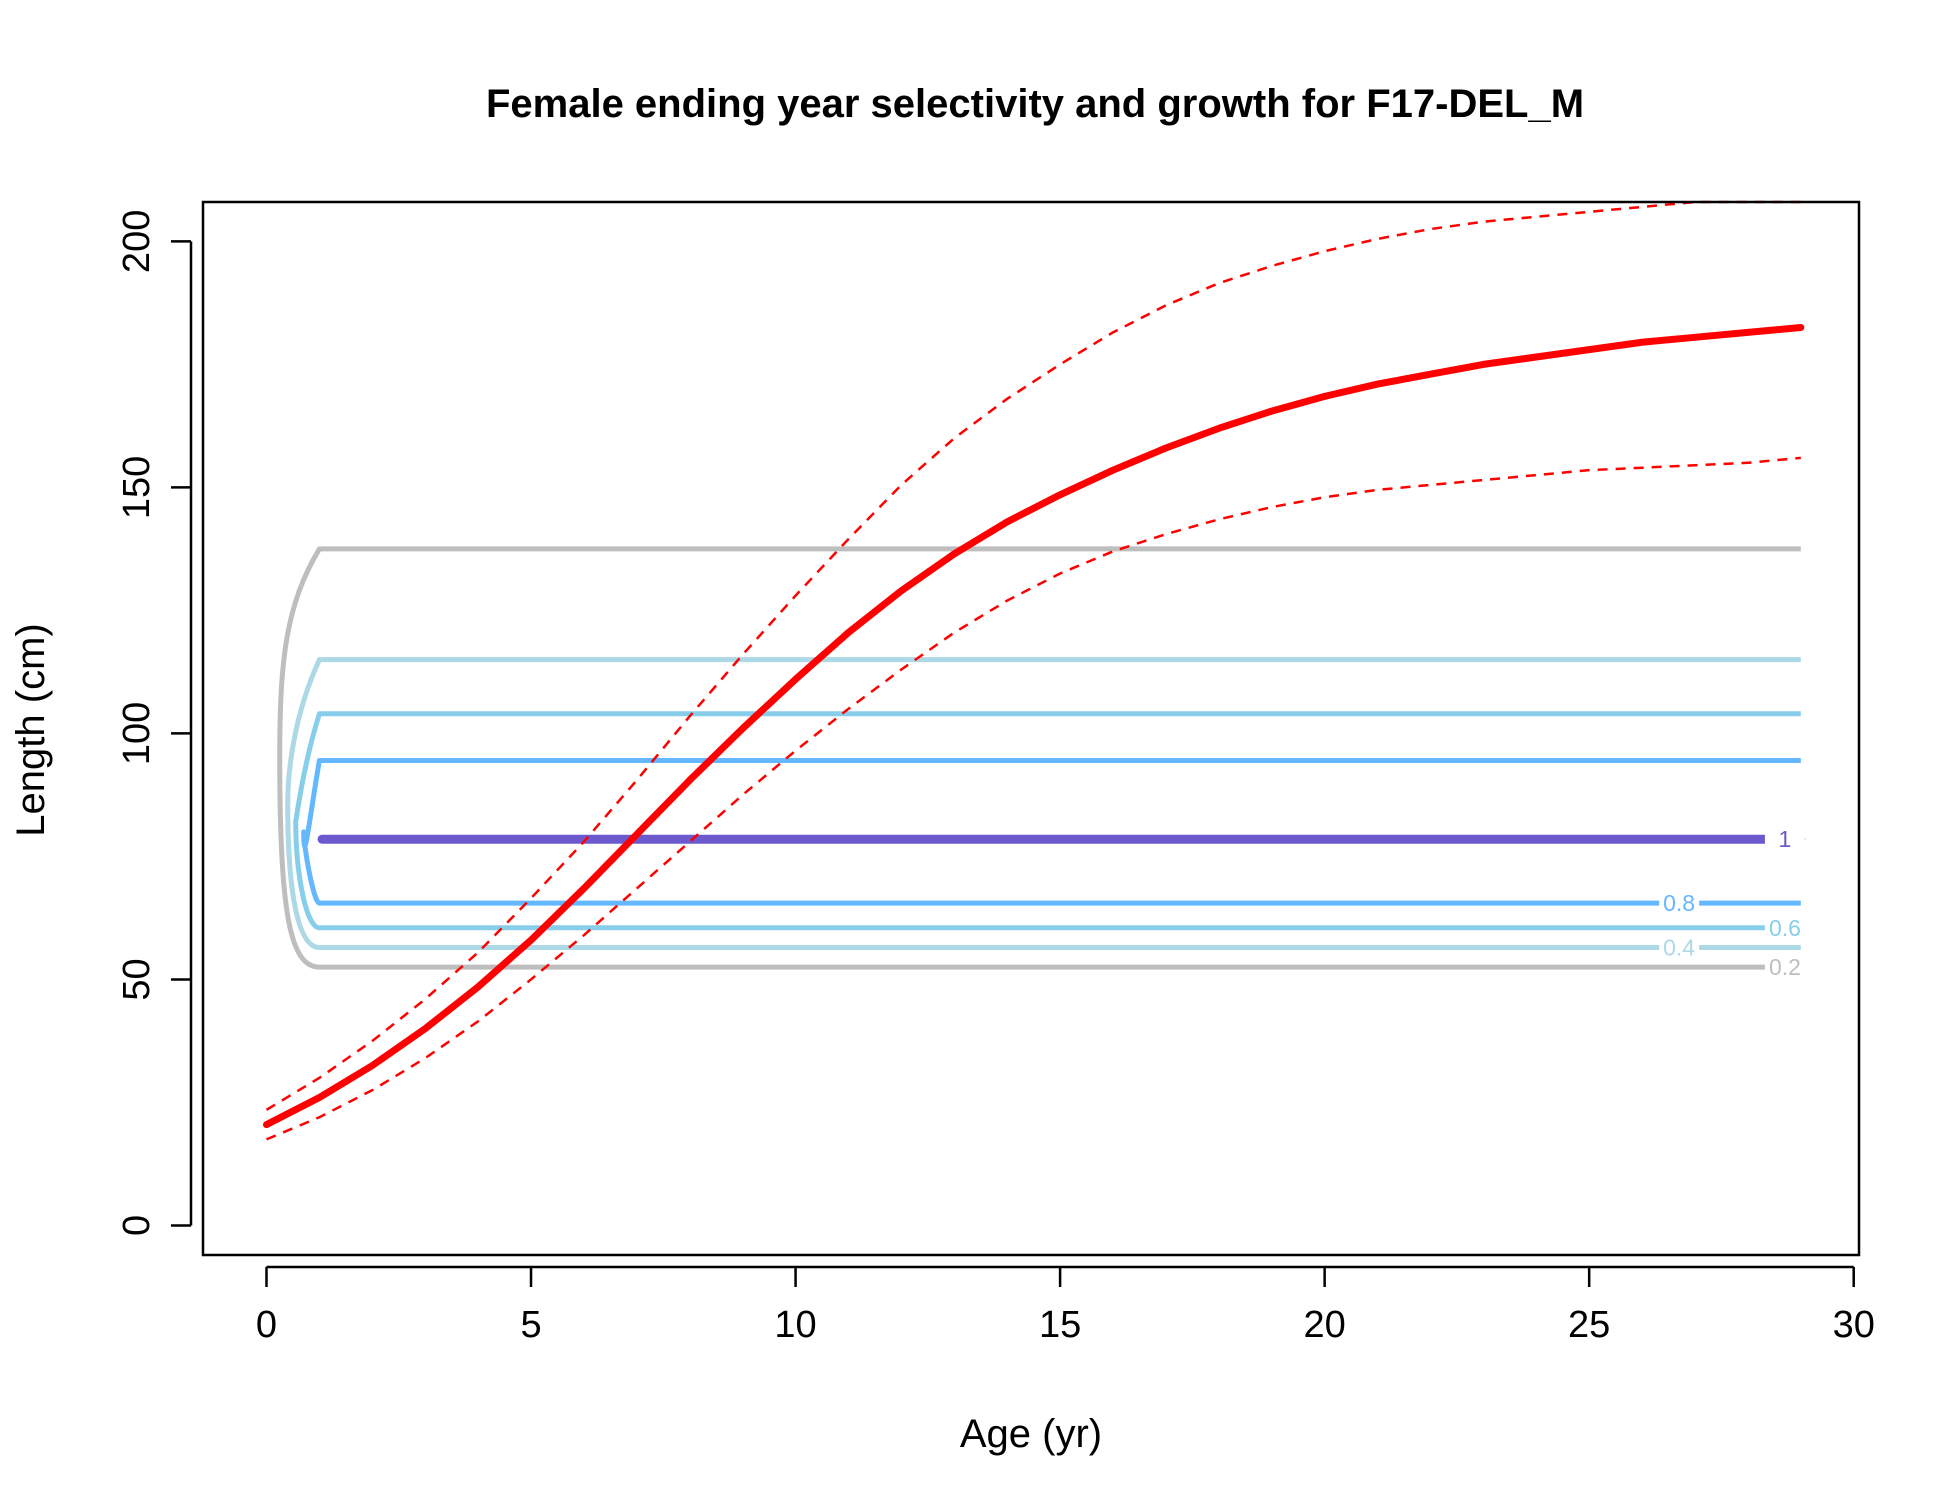 The height and width of the screenshot is (1500, 1950). Describe the element at coordinates (31, 729) in the screenshot. I see `y-axis-label: Length (cm)` at that location.